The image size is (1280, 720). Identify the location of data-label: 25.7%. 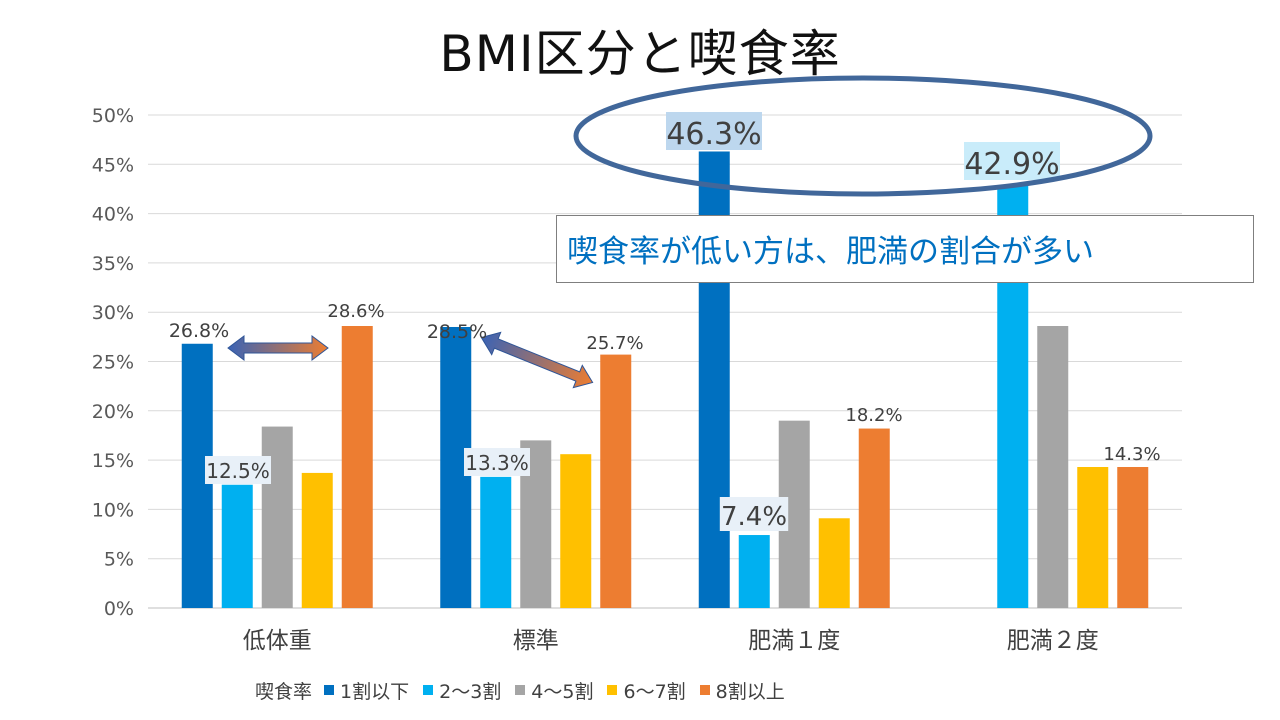
(614, 343).